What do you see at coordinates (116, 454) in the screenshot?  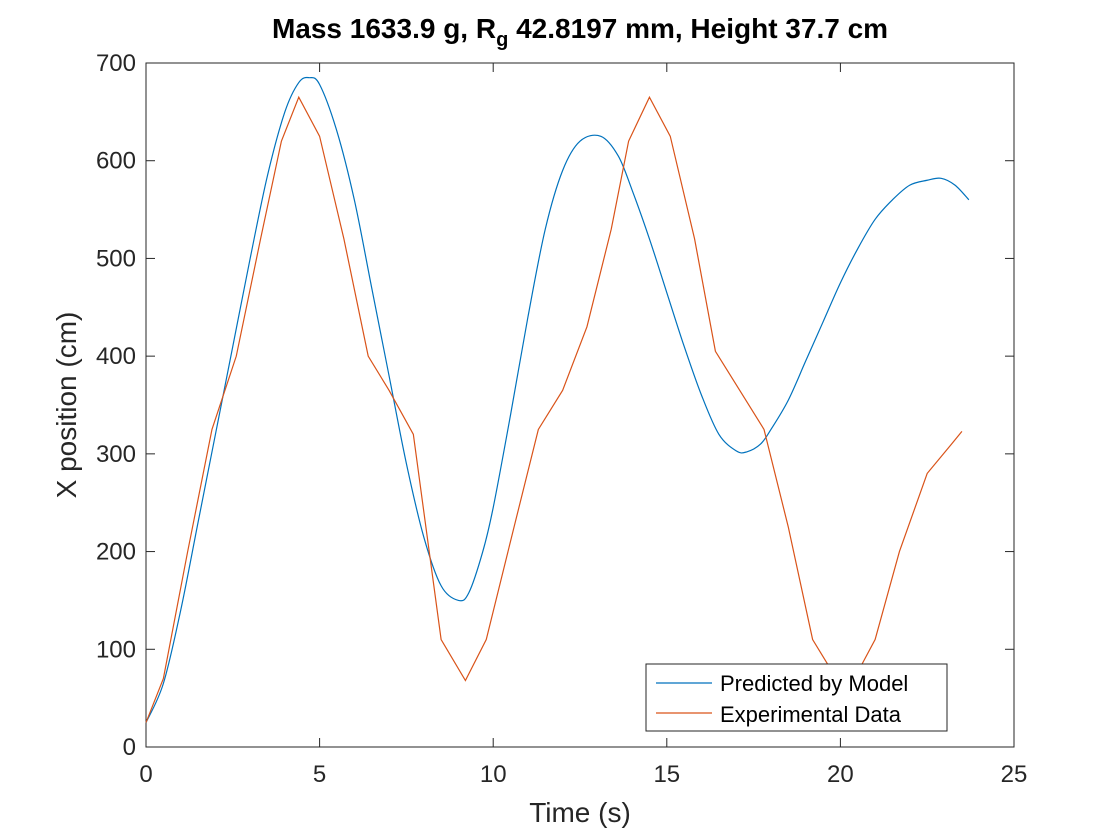 I see `y-tick-label: 300` at bounding box center [116, 454].